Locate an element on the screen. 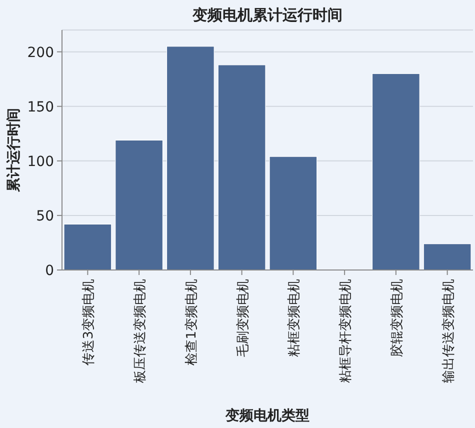 Image resolution: width=475 pixels, height=428 pixels. x-tick-label: 毛刷变频电机 is located at coordinates (243, 318).